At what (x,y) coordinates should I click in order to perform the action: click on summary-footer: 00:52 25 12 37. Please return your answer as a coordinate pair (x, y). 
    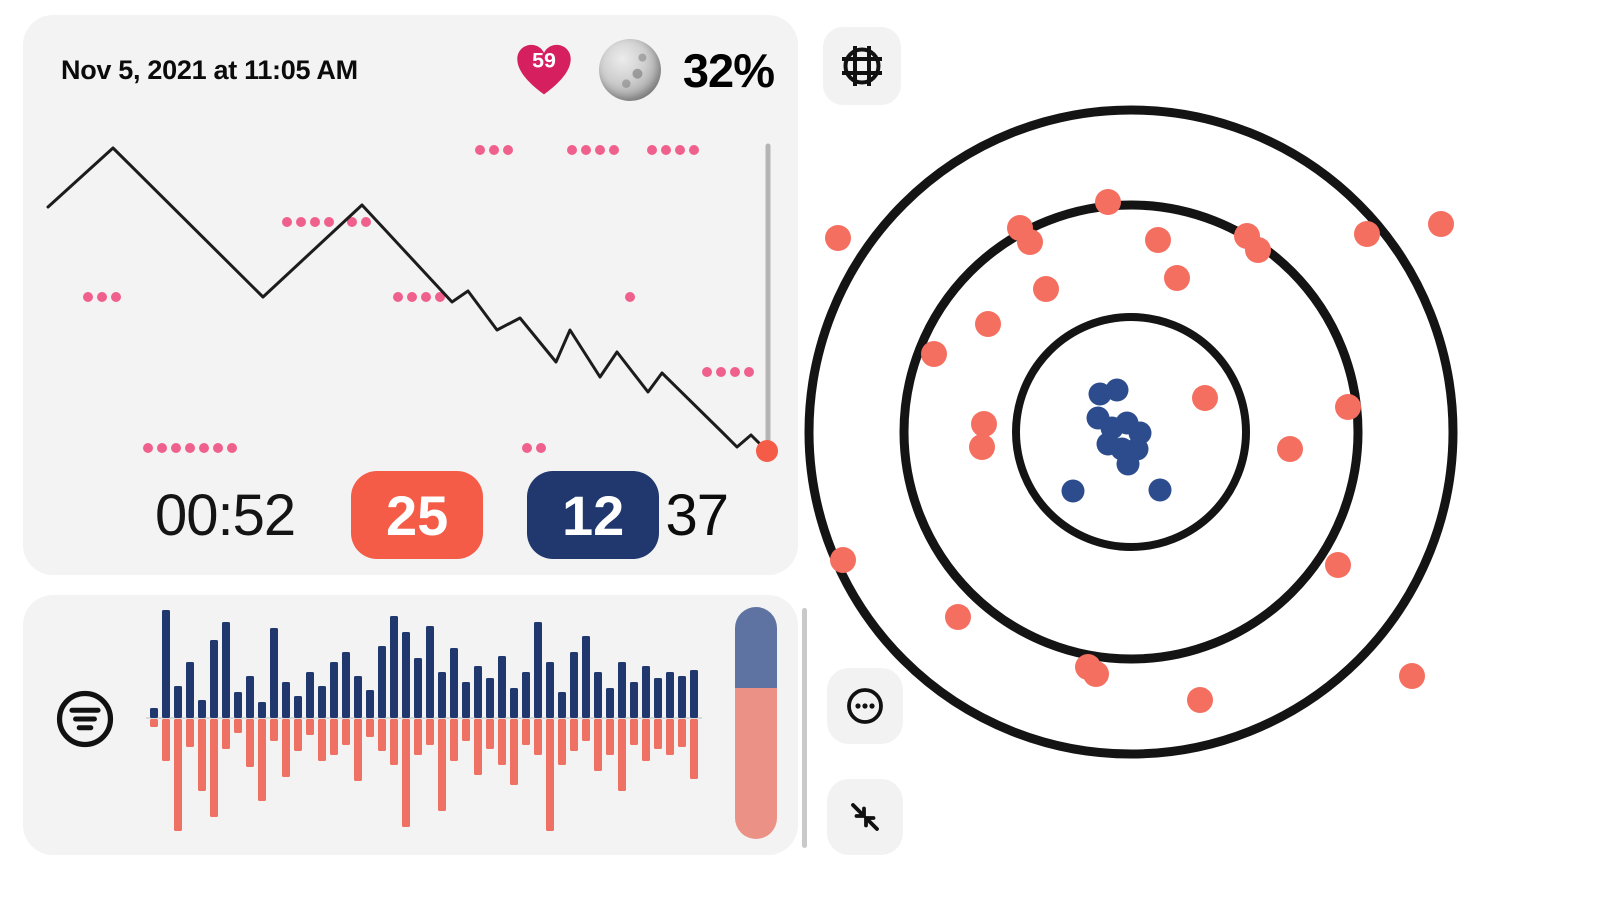
    Looking at the image, I should click on (410, 515).